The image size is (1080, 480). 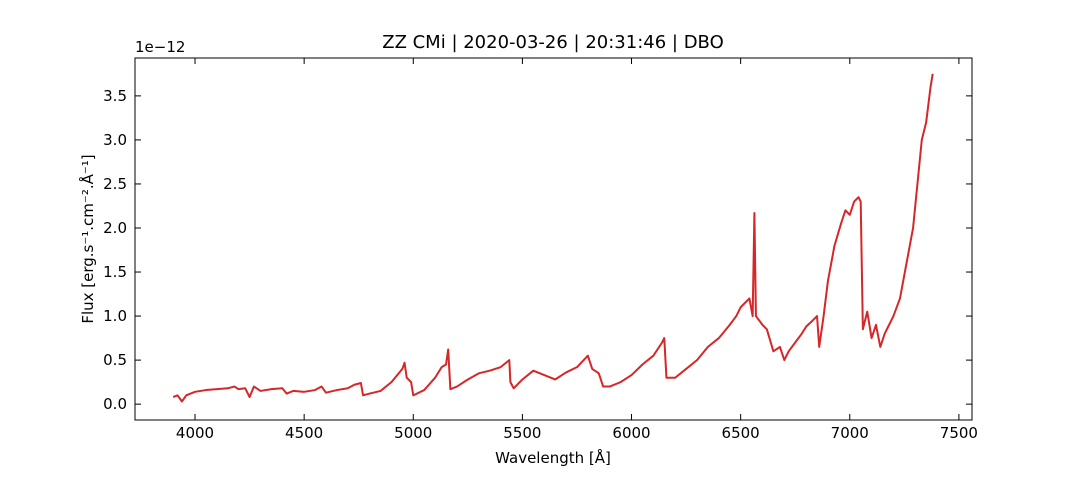 I want to click on y-tick-label: 3.5, so click(x=115, y=96).